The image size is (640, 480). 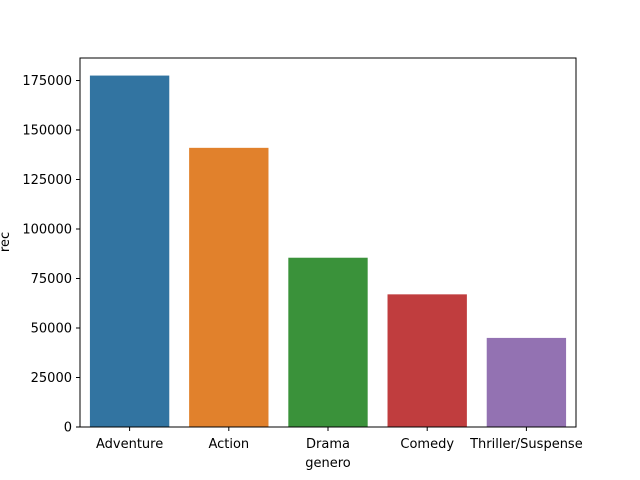 What do you see at coordinates (51, 255) in the screenshot?
I see `y-axis-ticks: 0 25000 50000 75000 100000 125000 150000 175000` at bounding box center [51, 255].